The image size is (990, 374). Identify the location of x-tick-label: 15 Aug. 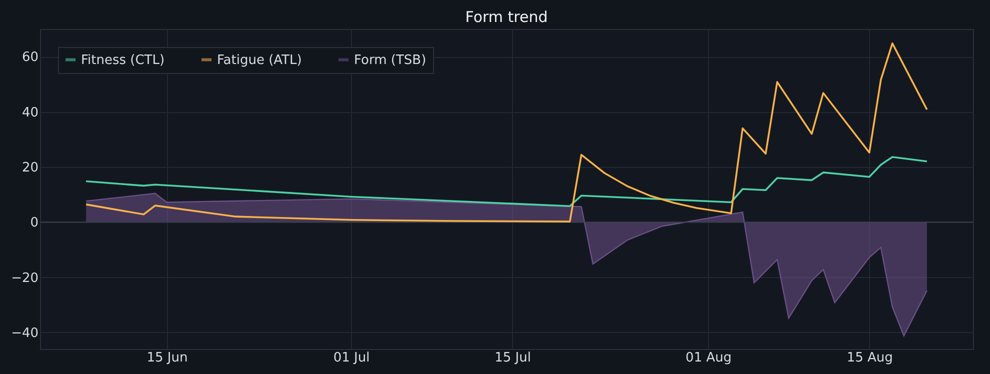
(869, 358).